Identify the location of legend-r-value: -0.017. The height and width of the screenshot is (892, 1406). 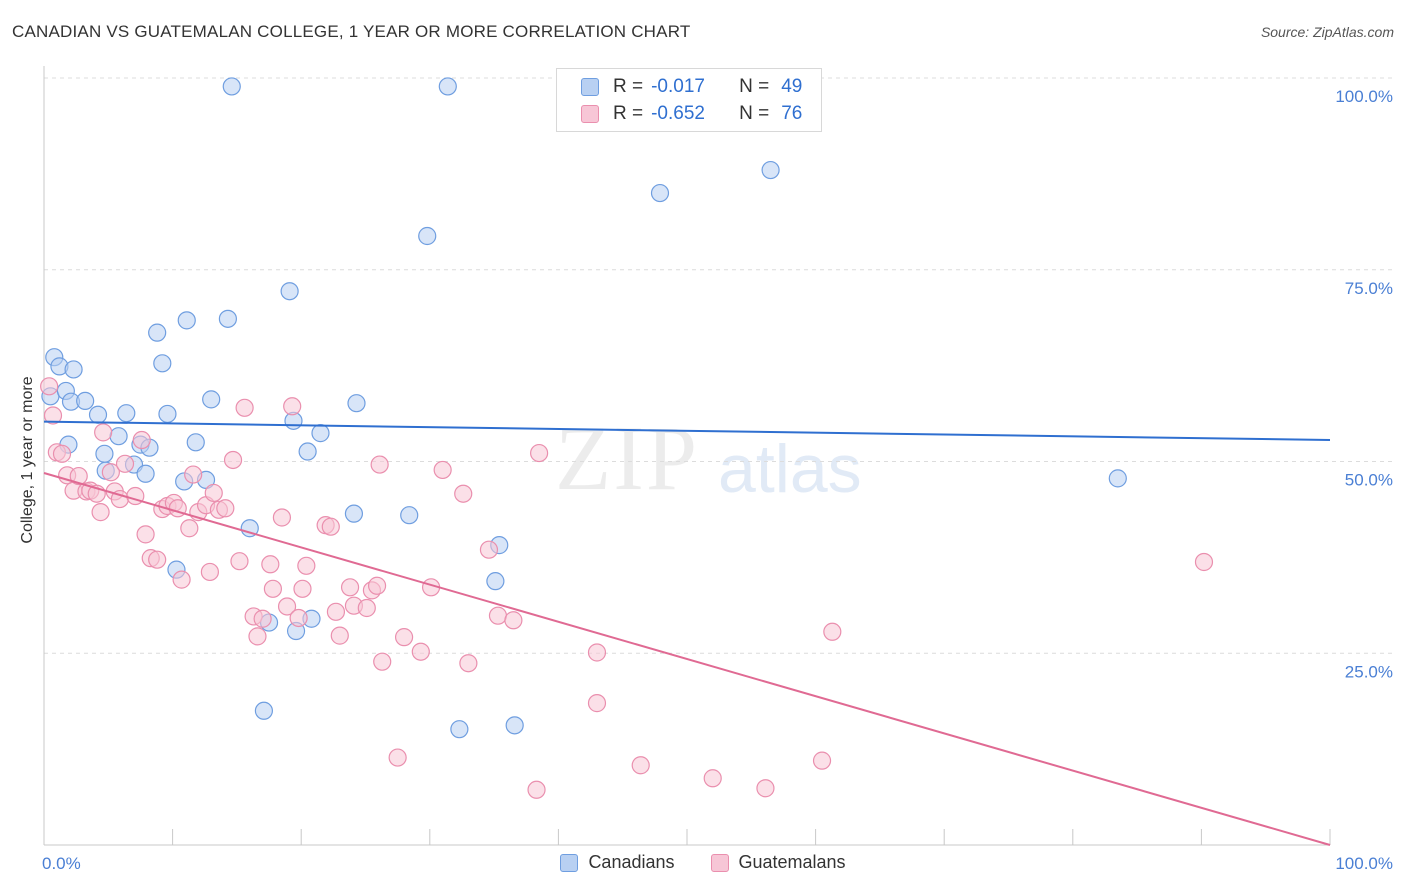
(678, 86).